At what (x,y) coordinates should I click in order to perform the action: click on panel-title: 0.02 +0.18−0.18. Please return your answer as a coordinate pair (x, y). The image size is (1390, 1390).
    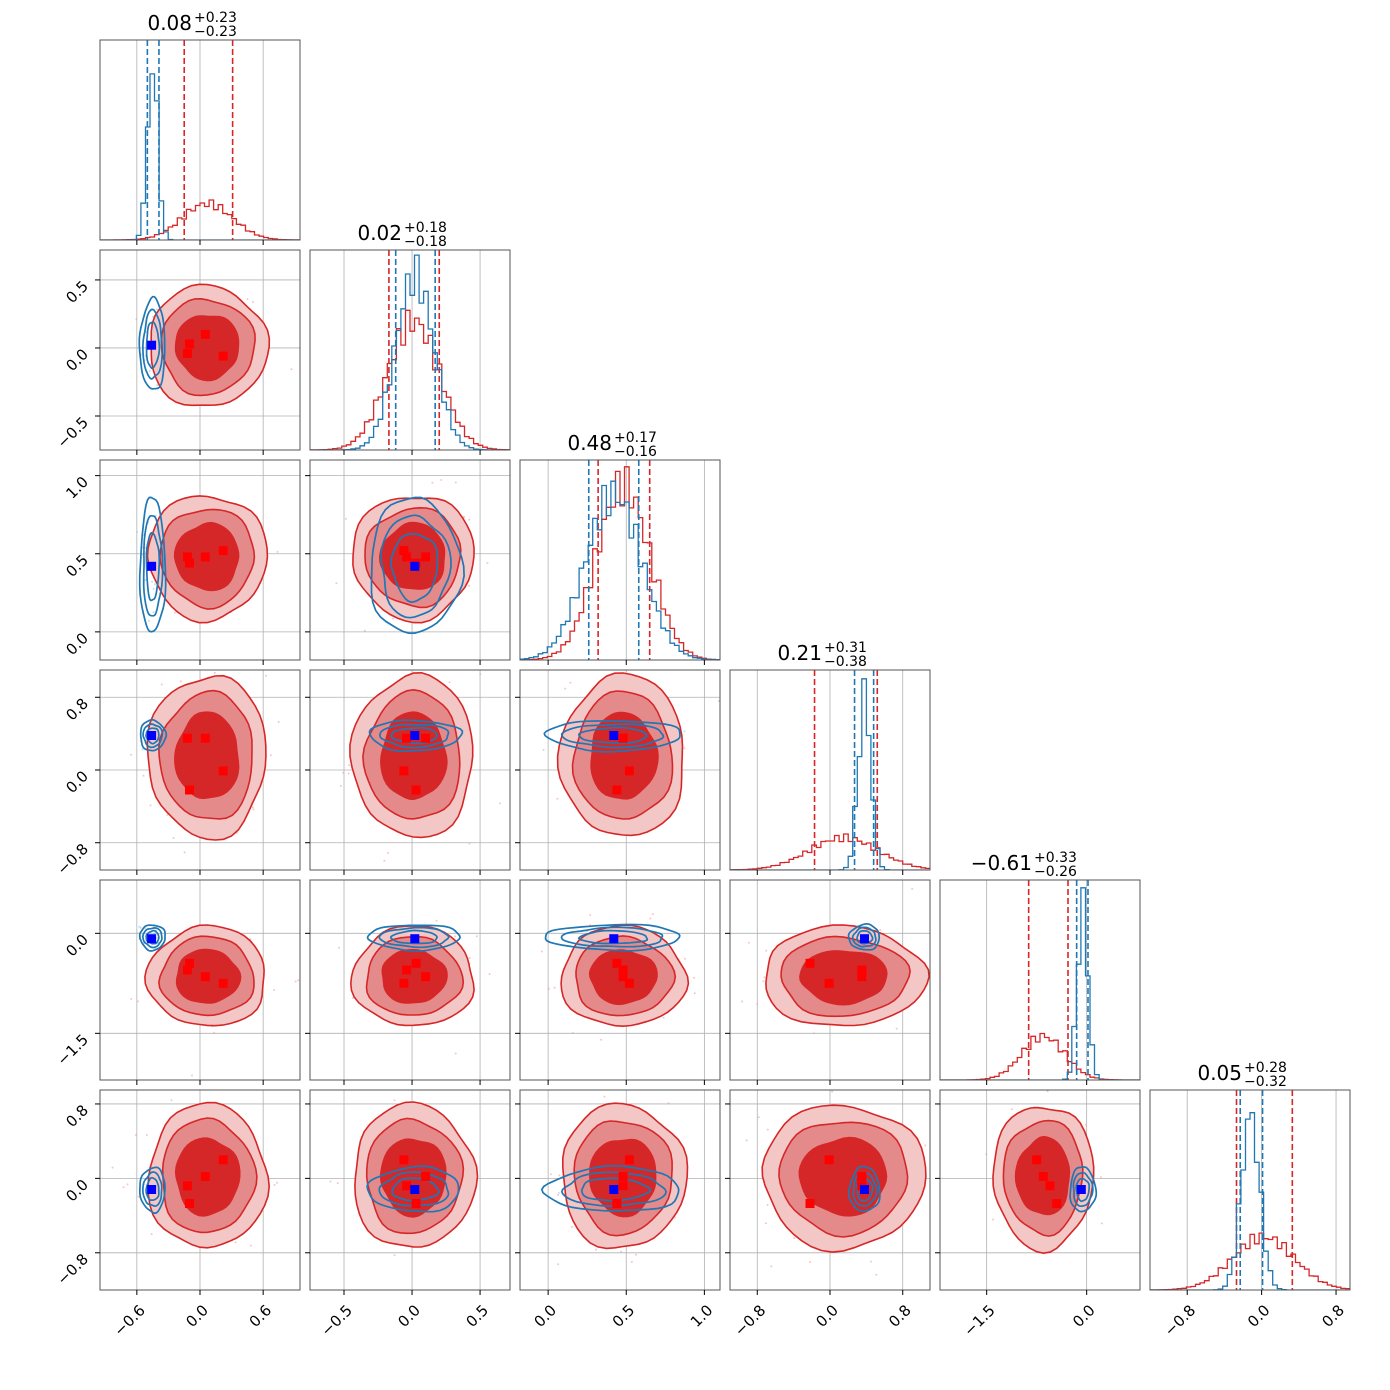
    Looking at the image, I should click on (401, 235).